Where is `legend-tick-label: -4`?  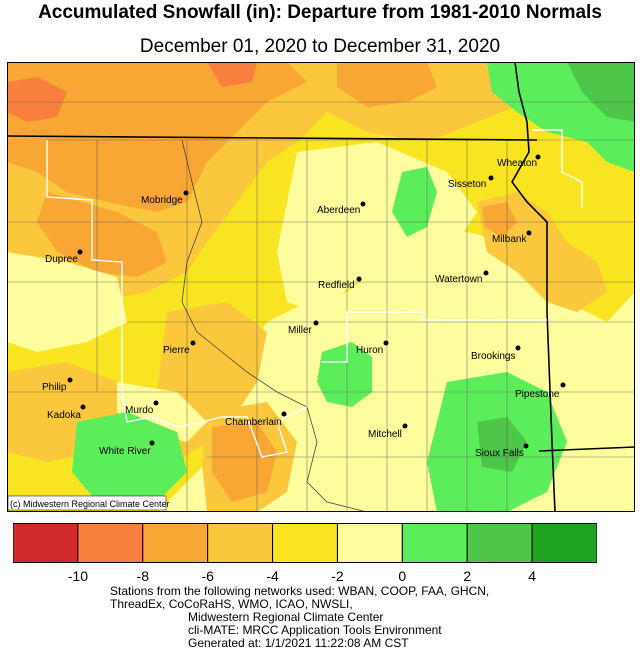
legend-tick-label: -4 is located at coordinates (272, 576).